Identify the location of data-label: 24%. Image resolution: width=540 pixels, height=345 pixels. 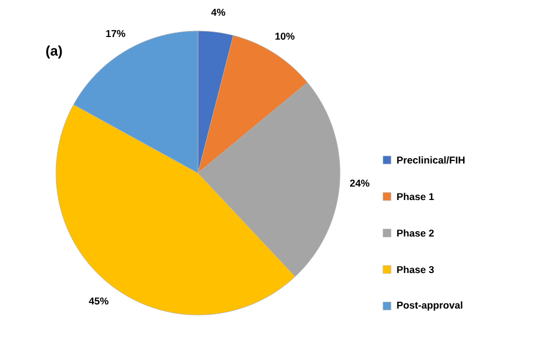
(360, 183).